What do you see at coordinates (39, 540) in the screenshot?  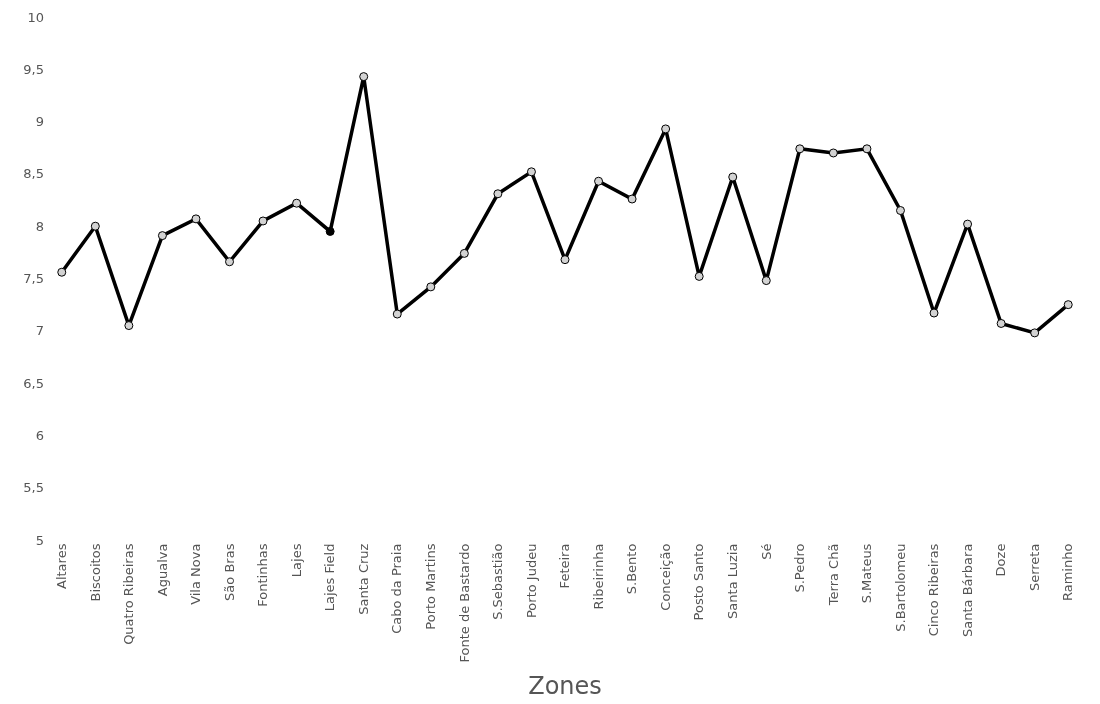 I see `y-tick-label: 5` at bounding box center [39, 540].